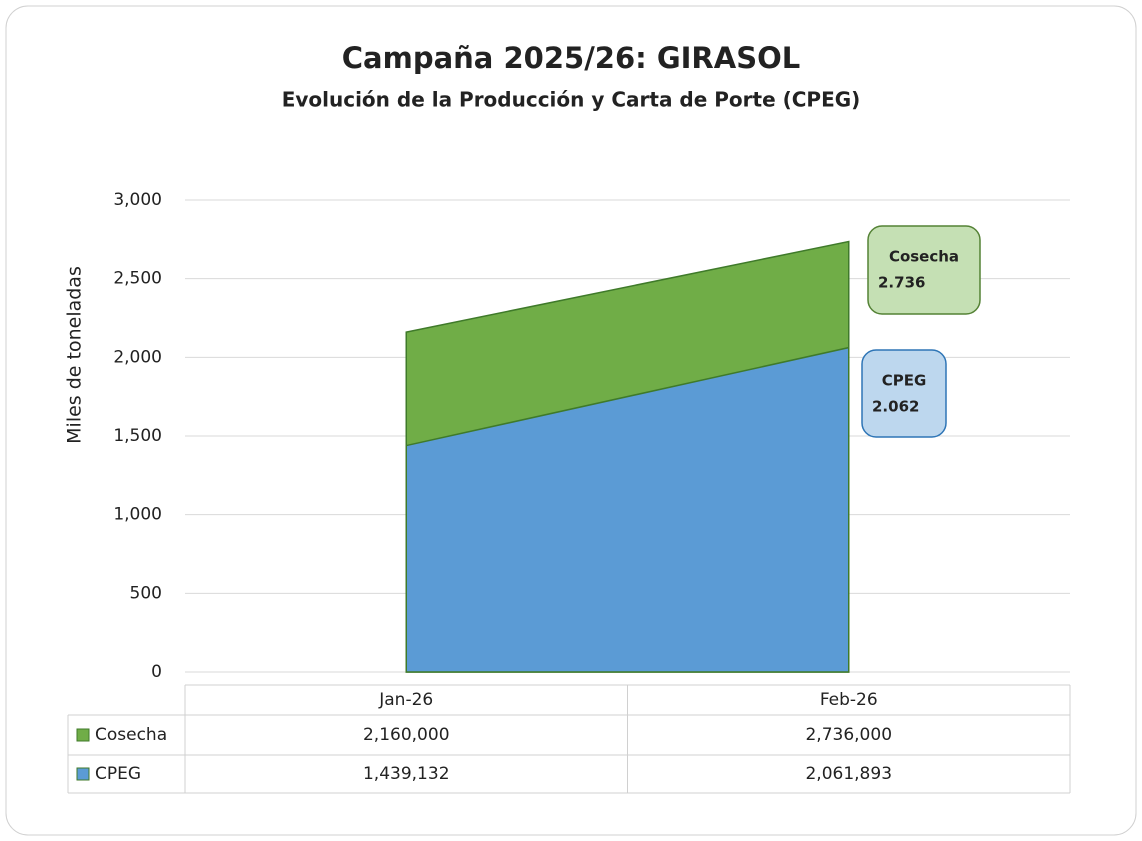 The width and height of the screenshot is (1142, 841). Describe the element at coordinates (137, 436) in the screenshot. I see `y-tick-label: 1,500` at that location.